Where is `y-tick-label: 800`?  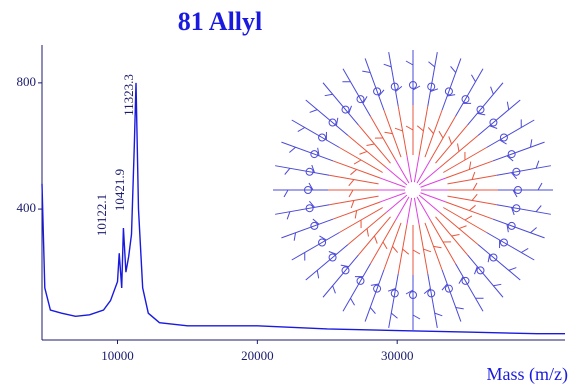 y-tick-label: 800 is located at coordinates (27, 81).